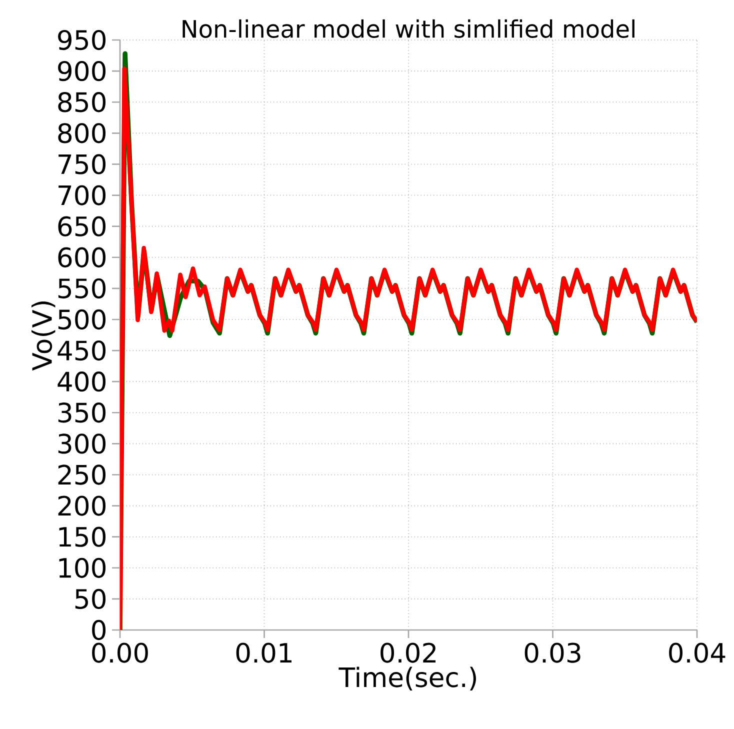 The image size is (734, 729). I want to click on y-tick-label: 350, so click(82, 412).